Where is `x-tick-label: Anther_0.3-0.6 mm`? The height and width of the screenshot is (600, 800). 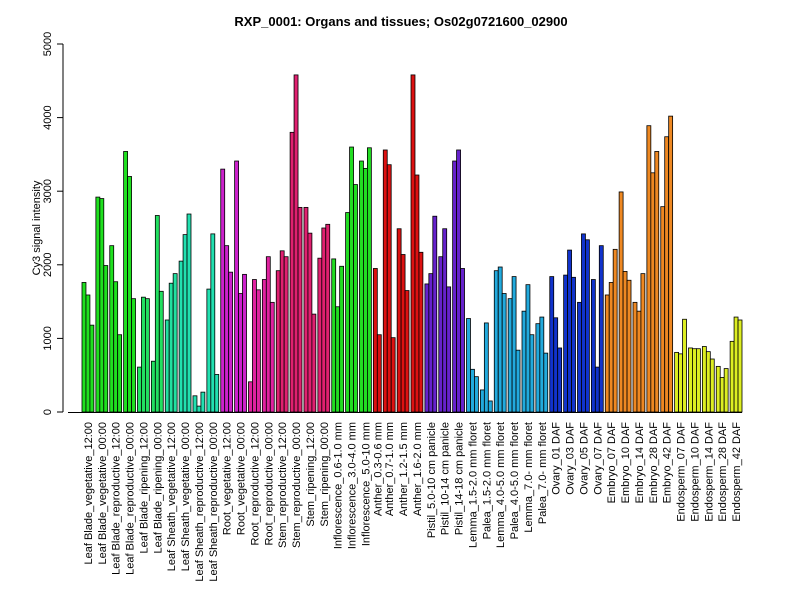 x-tick-label: Anther_0.3-0.6 mm is located at coordinates (378, 469).